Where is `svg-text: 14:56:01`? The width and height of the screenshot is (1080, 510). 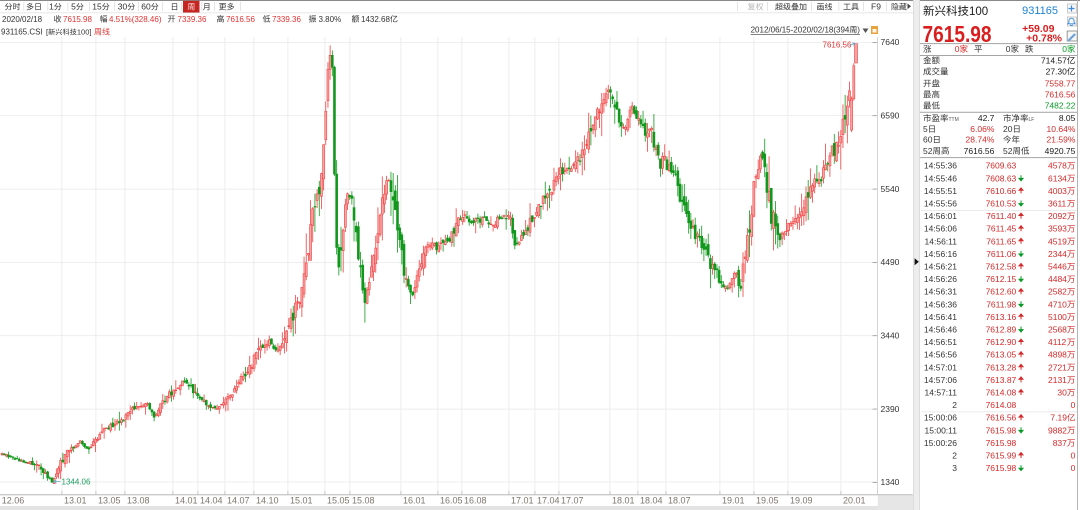 svg-text: 14:56:01 is located at coordinates (940, 216).